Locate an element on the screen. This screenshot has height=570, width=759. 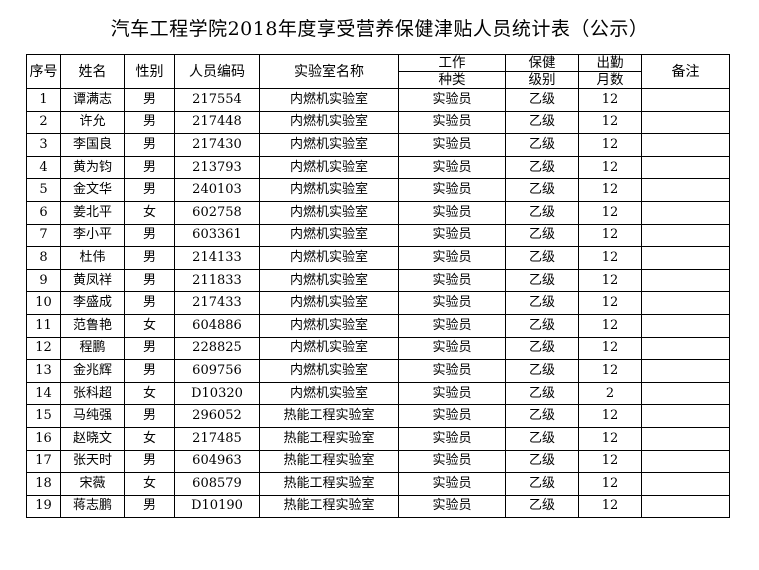
index-cell: 12 is located at coordinates (43, 348).